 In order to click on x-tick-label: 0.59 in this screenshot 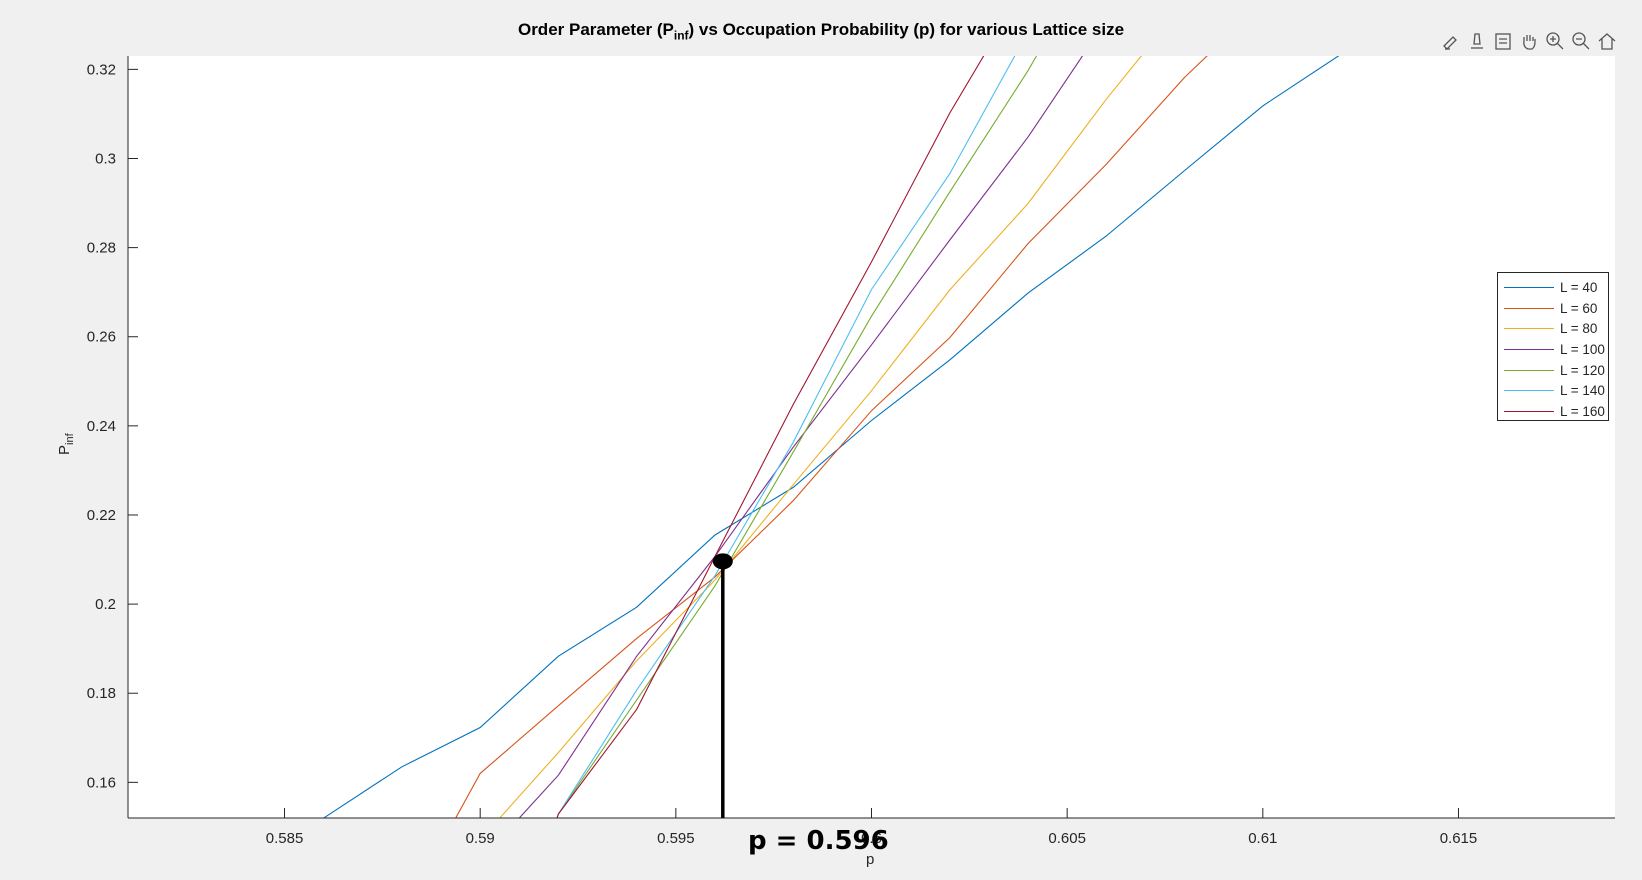, I will do `click(480, 838)`.